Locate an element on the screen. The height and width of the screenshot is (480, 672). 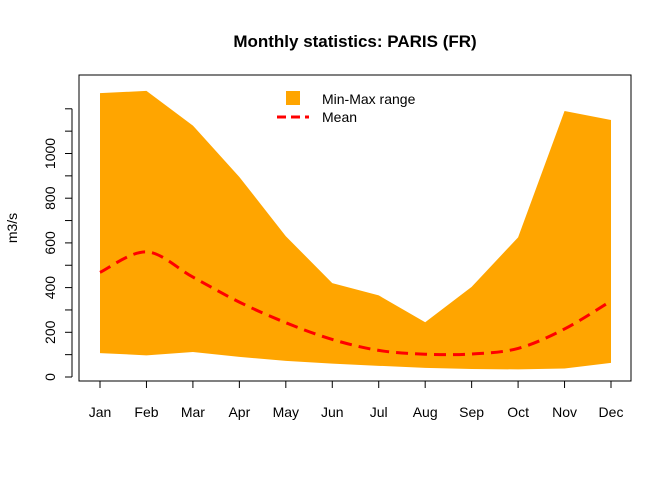
y-tick-label: 1000 is located at coordinates (50, 153).